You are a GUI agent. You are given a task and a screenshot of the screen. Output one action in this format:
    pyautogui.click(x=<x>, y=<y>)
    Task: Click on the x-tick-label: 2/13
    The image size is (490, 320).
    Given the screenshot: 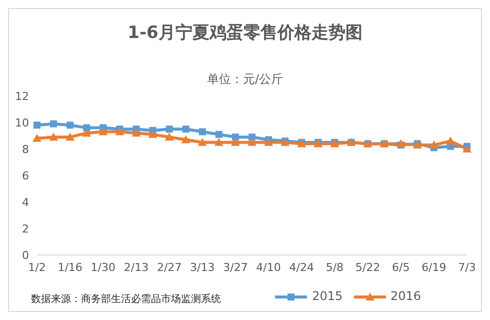 What is the action you would take?
    pyautogui.click(x=136, y=267)
    